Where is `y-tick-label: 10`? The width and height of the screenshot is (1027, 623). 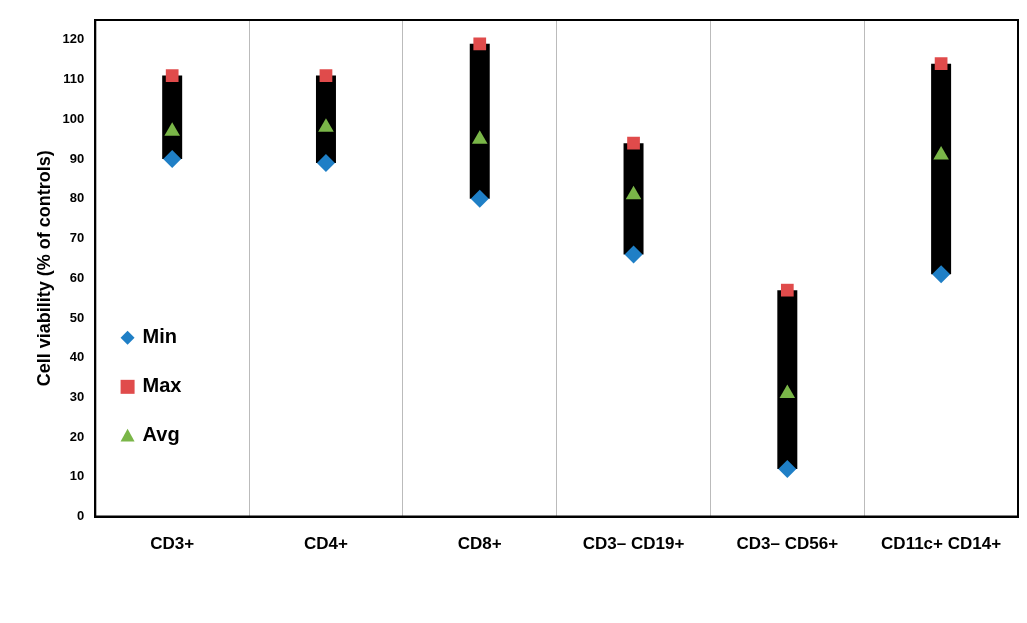 y-tick-label: 10 is located at coordinates (77, 476).